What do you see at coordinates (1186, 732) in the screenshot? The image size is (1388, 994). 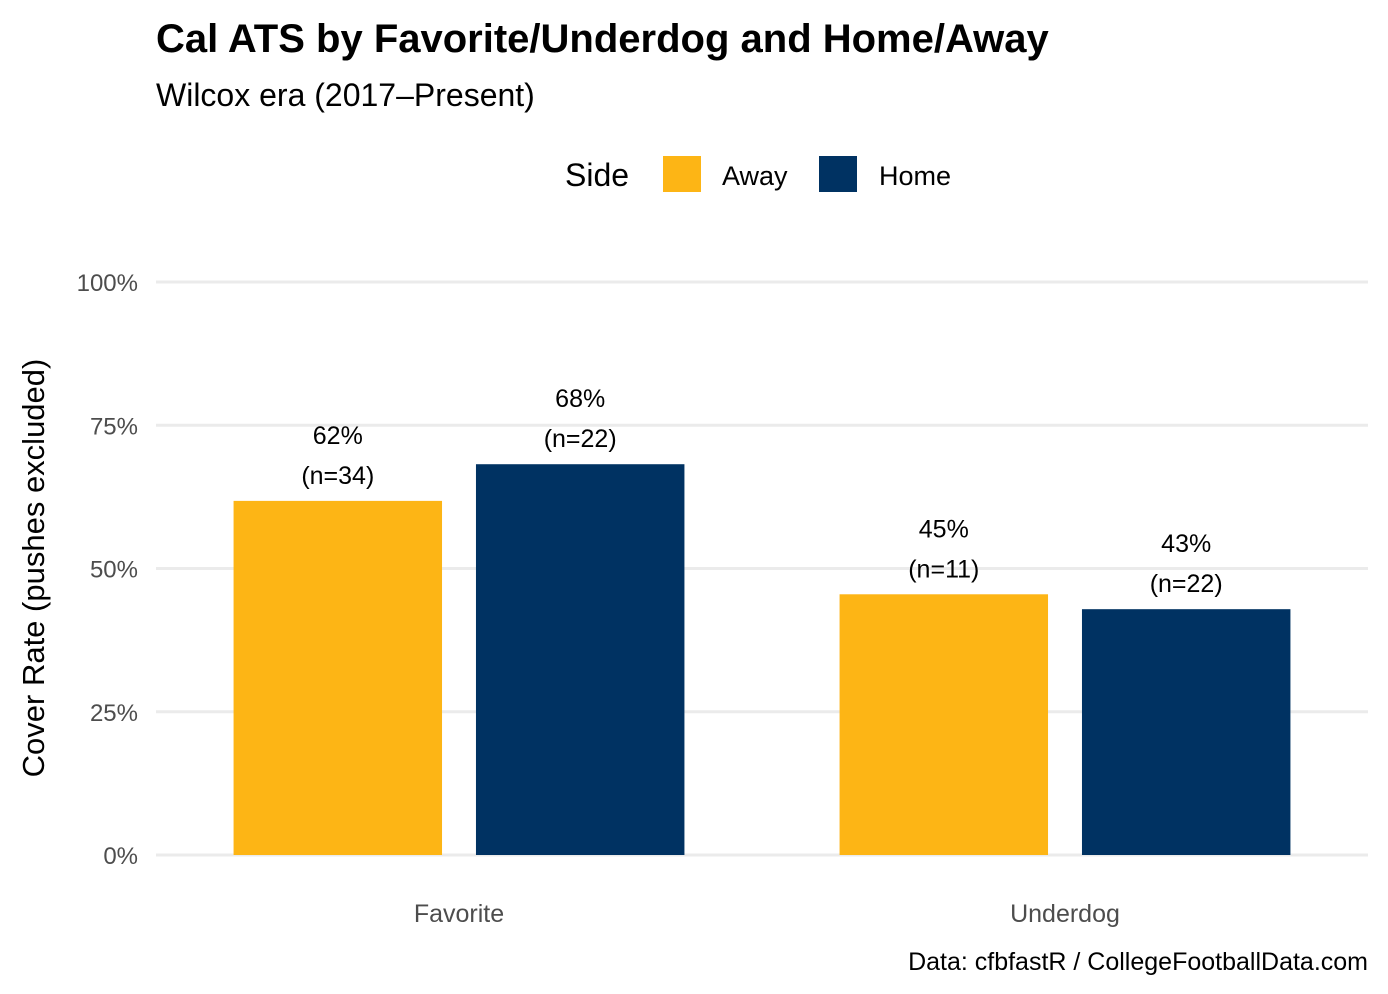 I see `bar-underdog-home` at bounding box center [1186, 732].